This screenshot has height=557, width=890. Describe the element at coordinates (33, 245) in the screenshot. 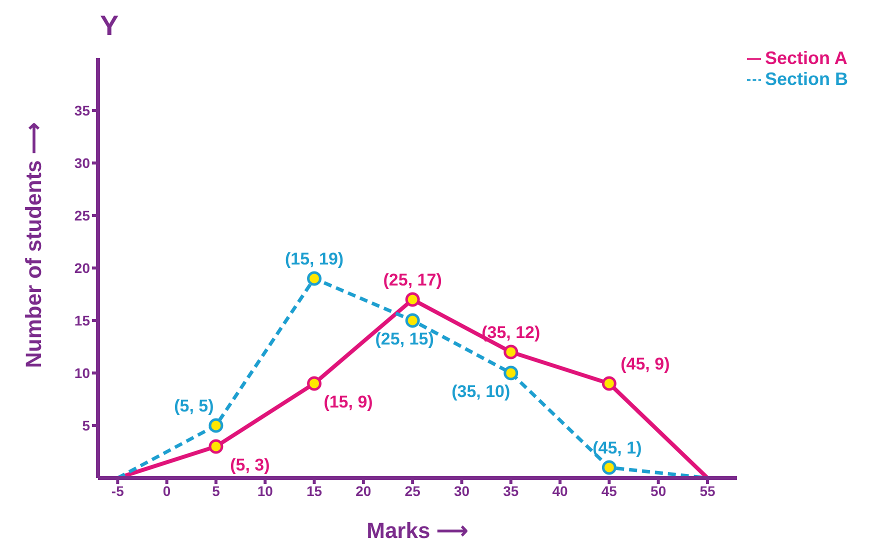

I see `y-axis-title: Number of students ⟶` at that location.